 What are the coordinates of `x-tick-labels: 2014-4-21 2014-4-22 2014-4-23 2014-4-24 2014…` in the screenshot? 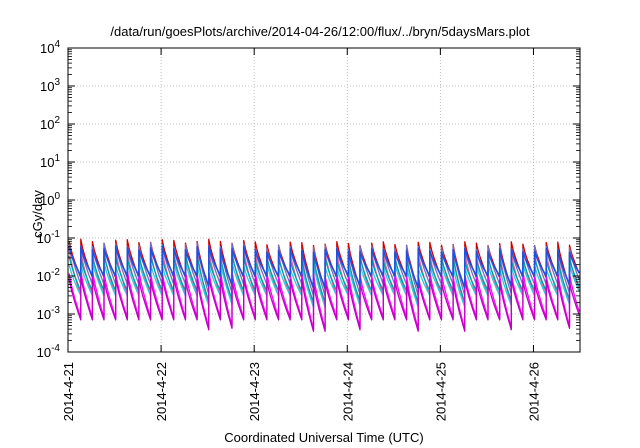 It's located at (301, 391).